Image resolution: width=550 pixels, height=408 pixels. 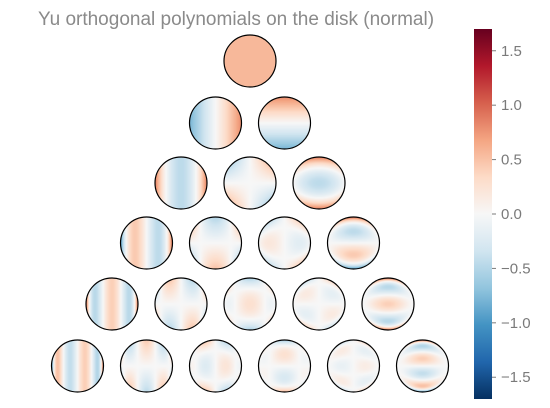 I want to click on colorbar-tick-label: 1.5, so click(x=511, y=51).